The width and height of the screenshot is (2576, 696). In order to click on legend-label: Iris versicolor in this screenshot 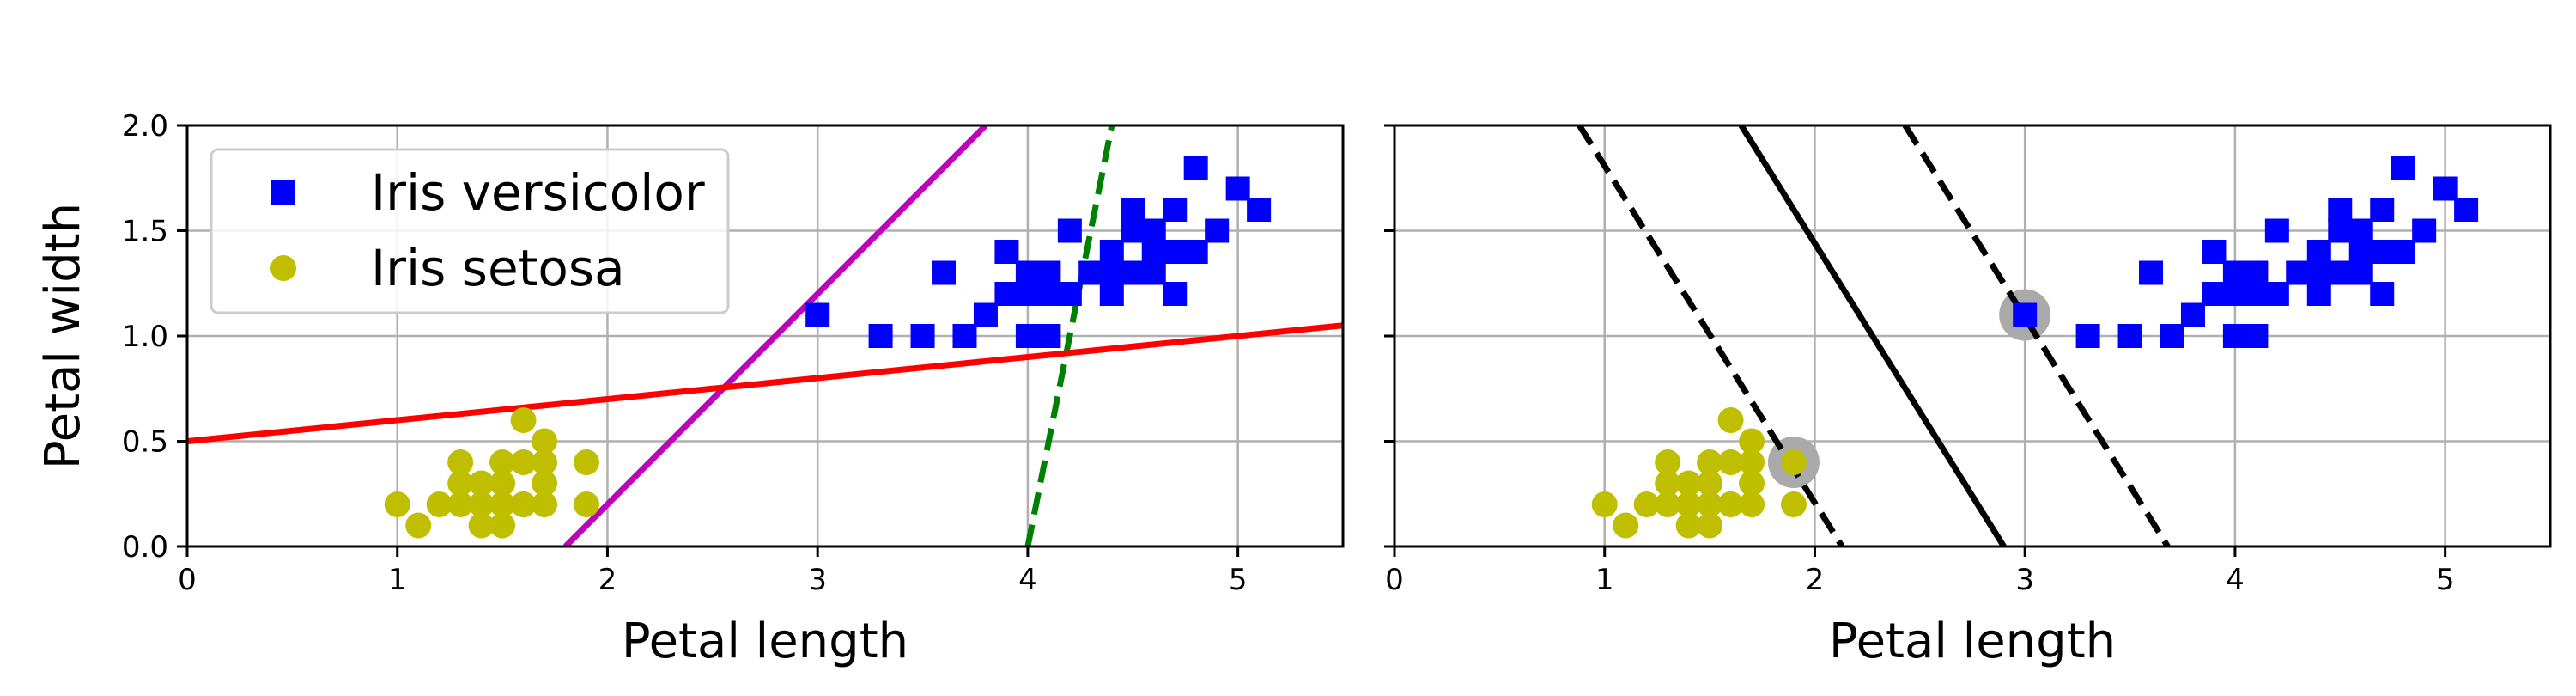, I will do `click(538, 192)`.